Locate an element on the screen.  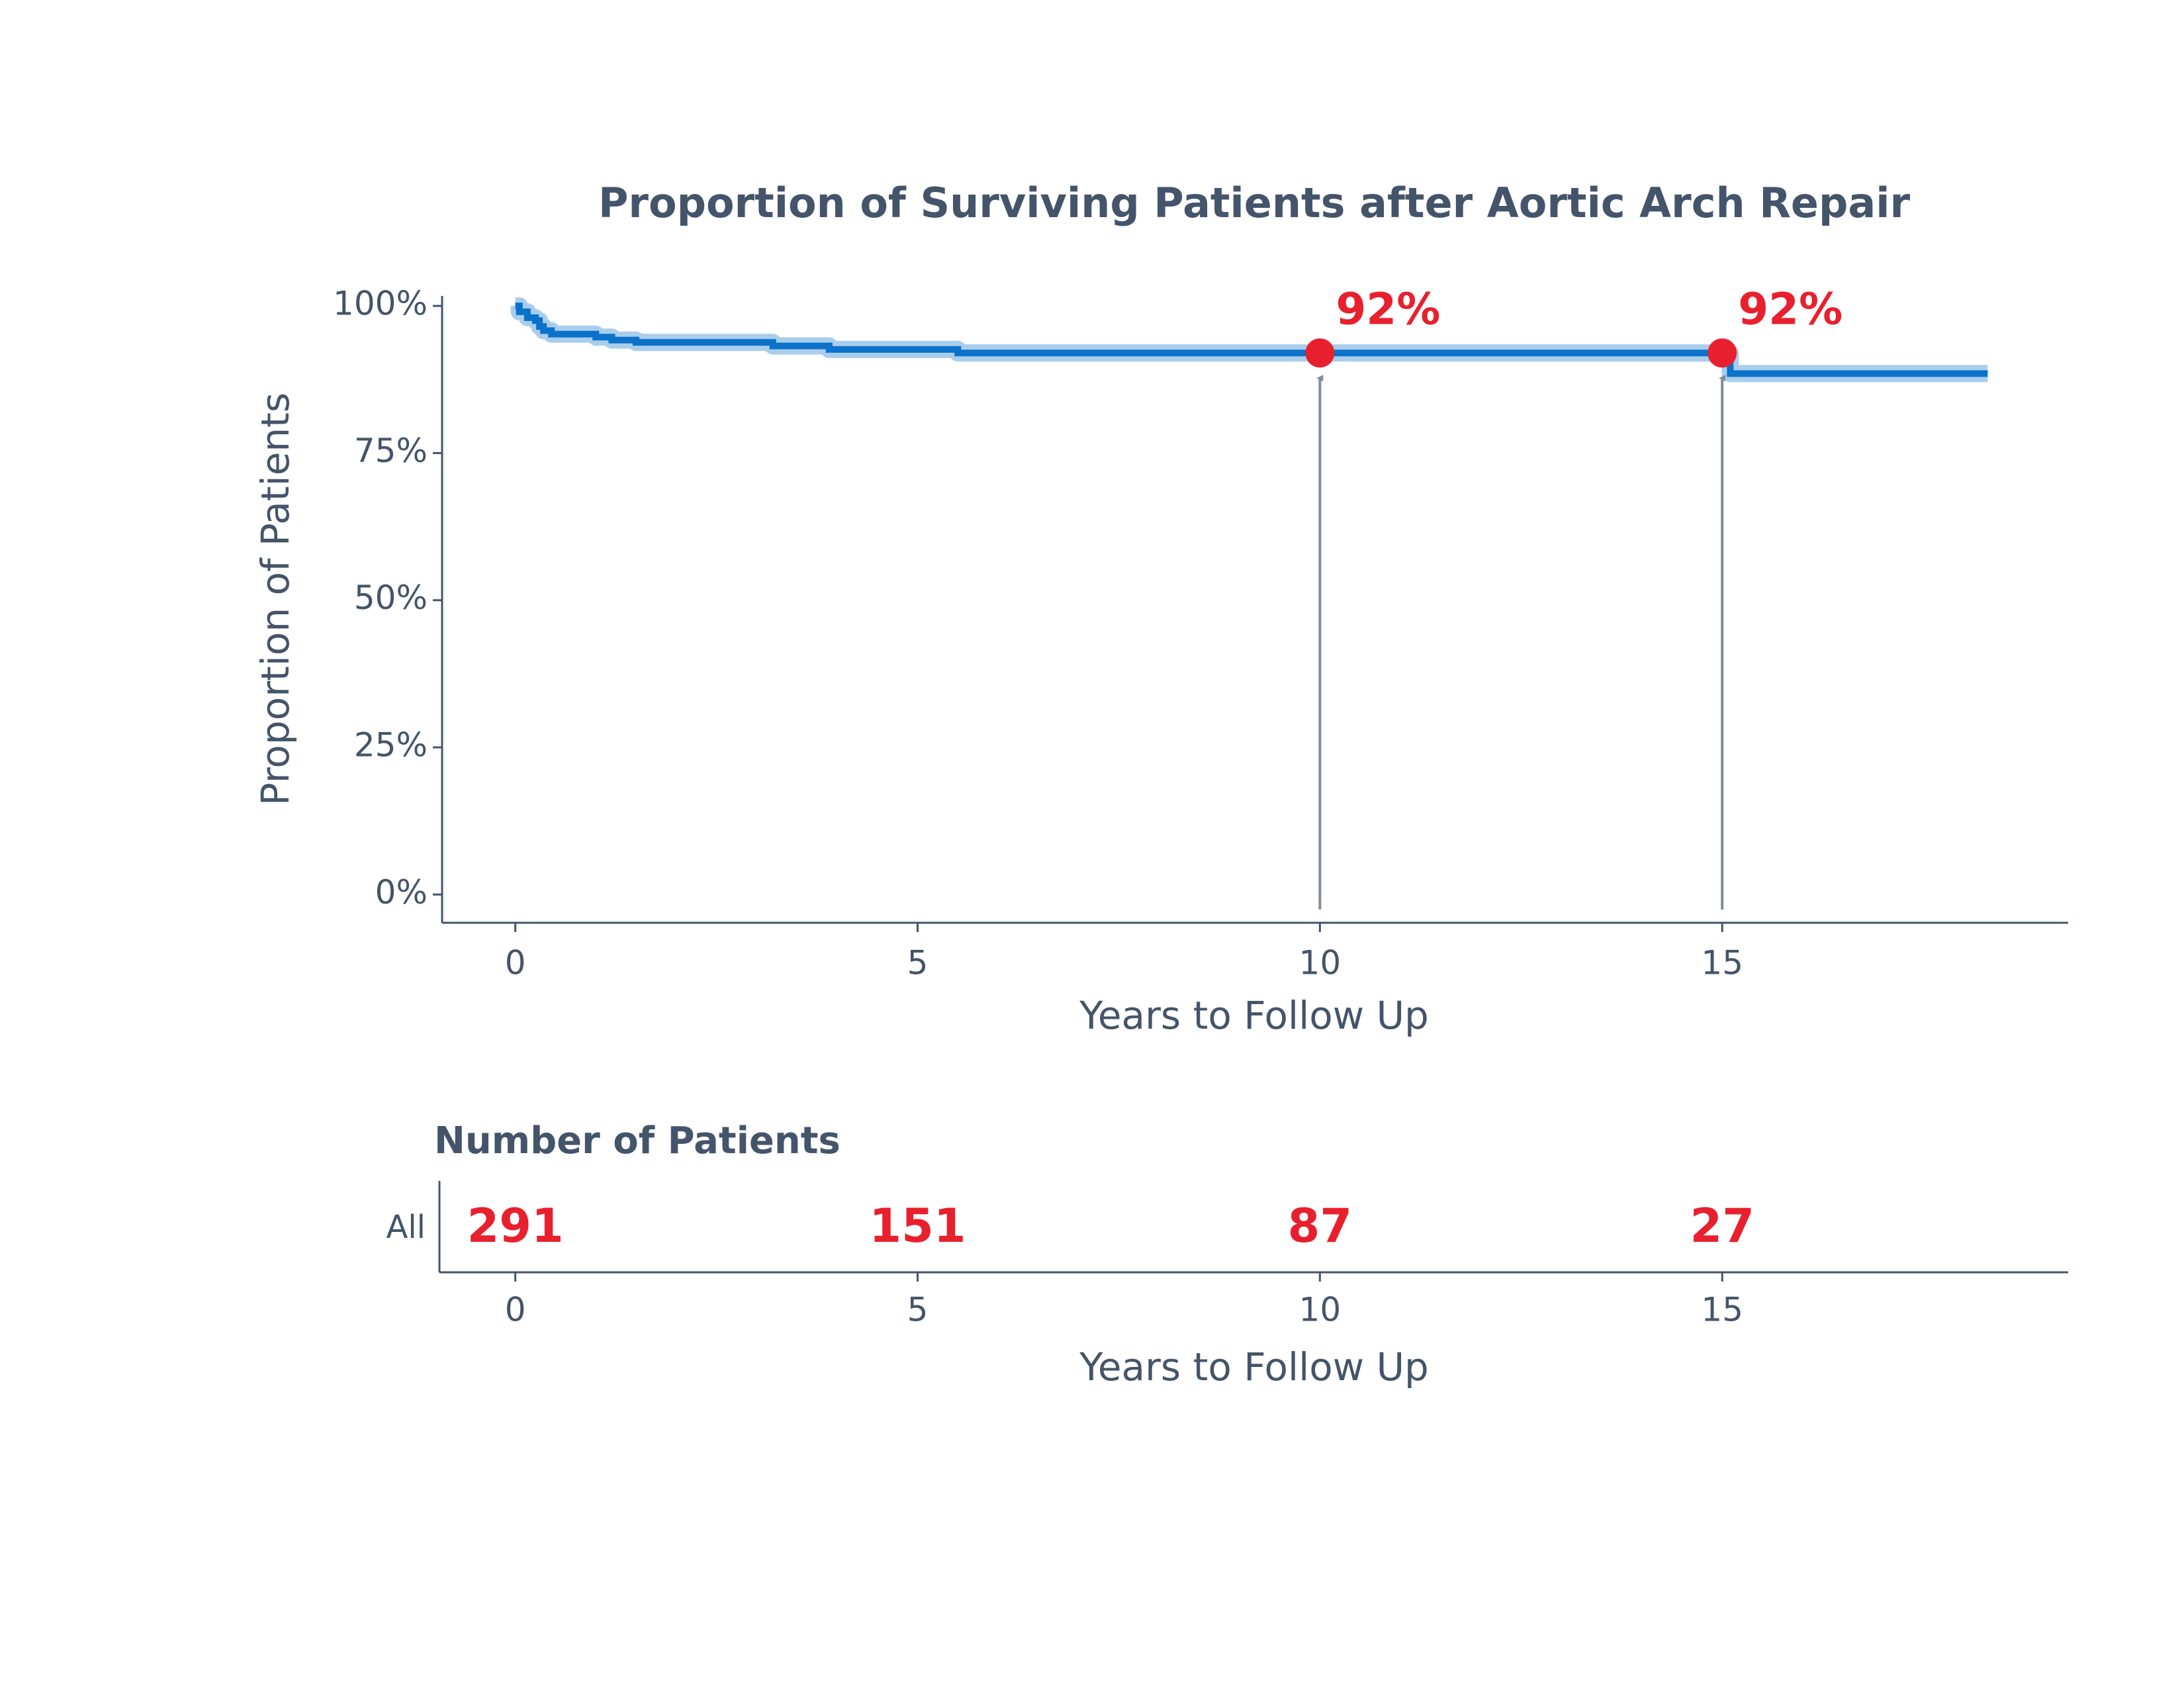
risk-count: 87 is located at coordinates (1320, 1226).